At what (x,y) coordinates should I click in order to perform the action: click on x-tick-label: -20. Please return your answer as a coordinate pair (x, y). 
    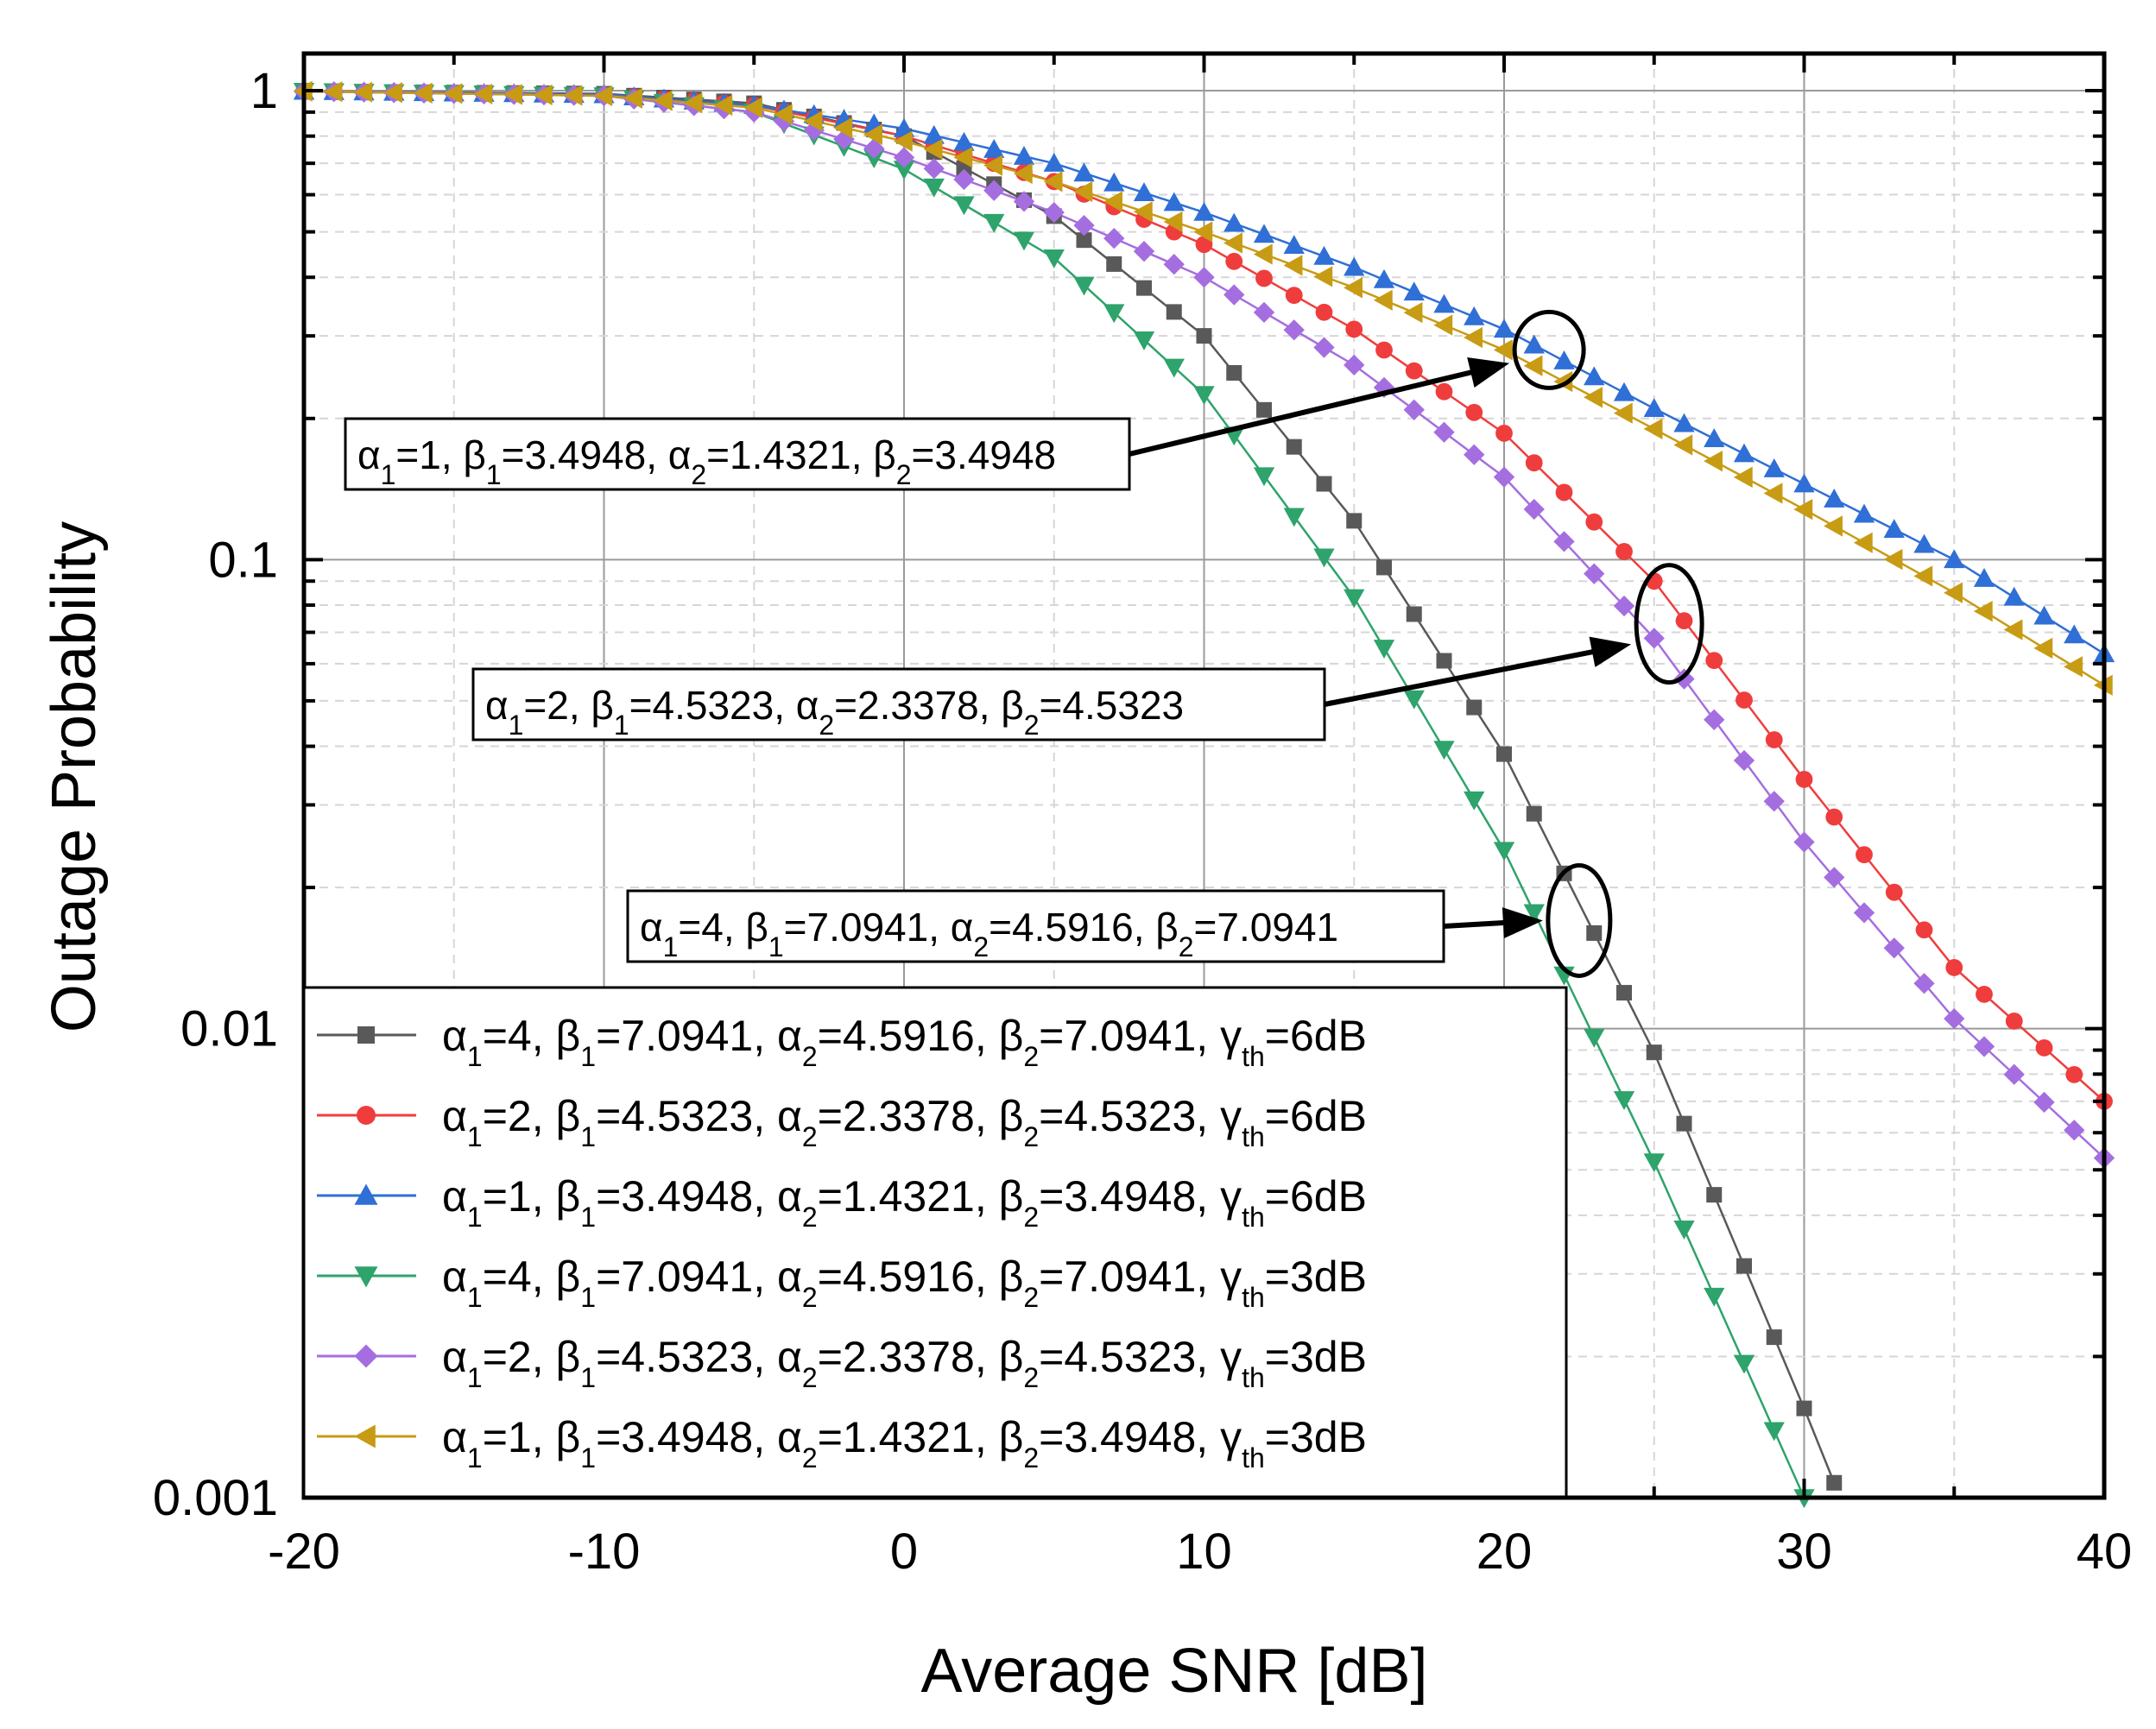
    Looking at the image, I should click on (304, 1552).